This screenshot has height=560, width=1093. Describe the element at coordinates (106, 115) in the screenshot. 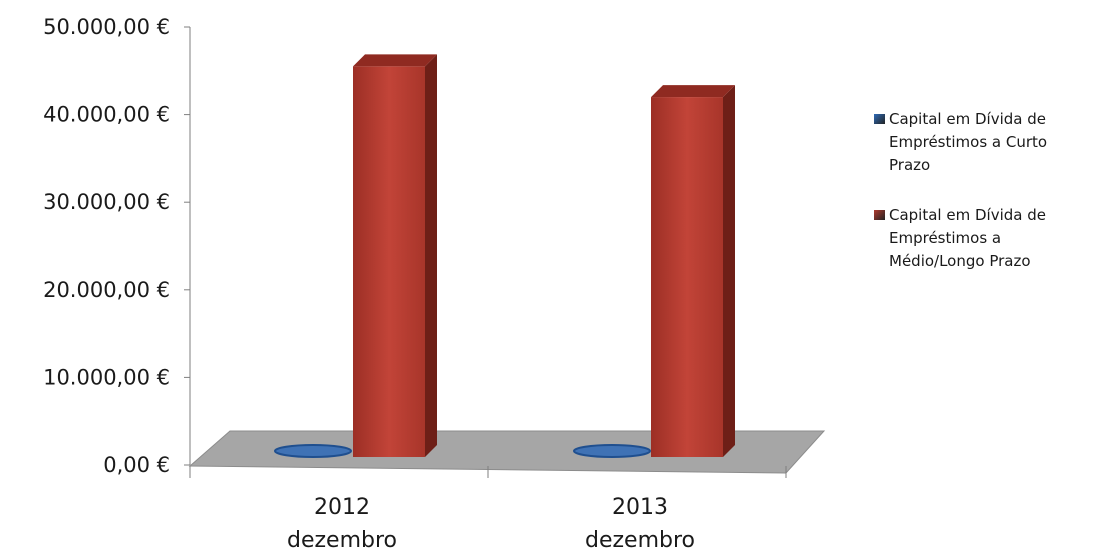

I see `y-tick-label: 40.000,00 €` at that location.